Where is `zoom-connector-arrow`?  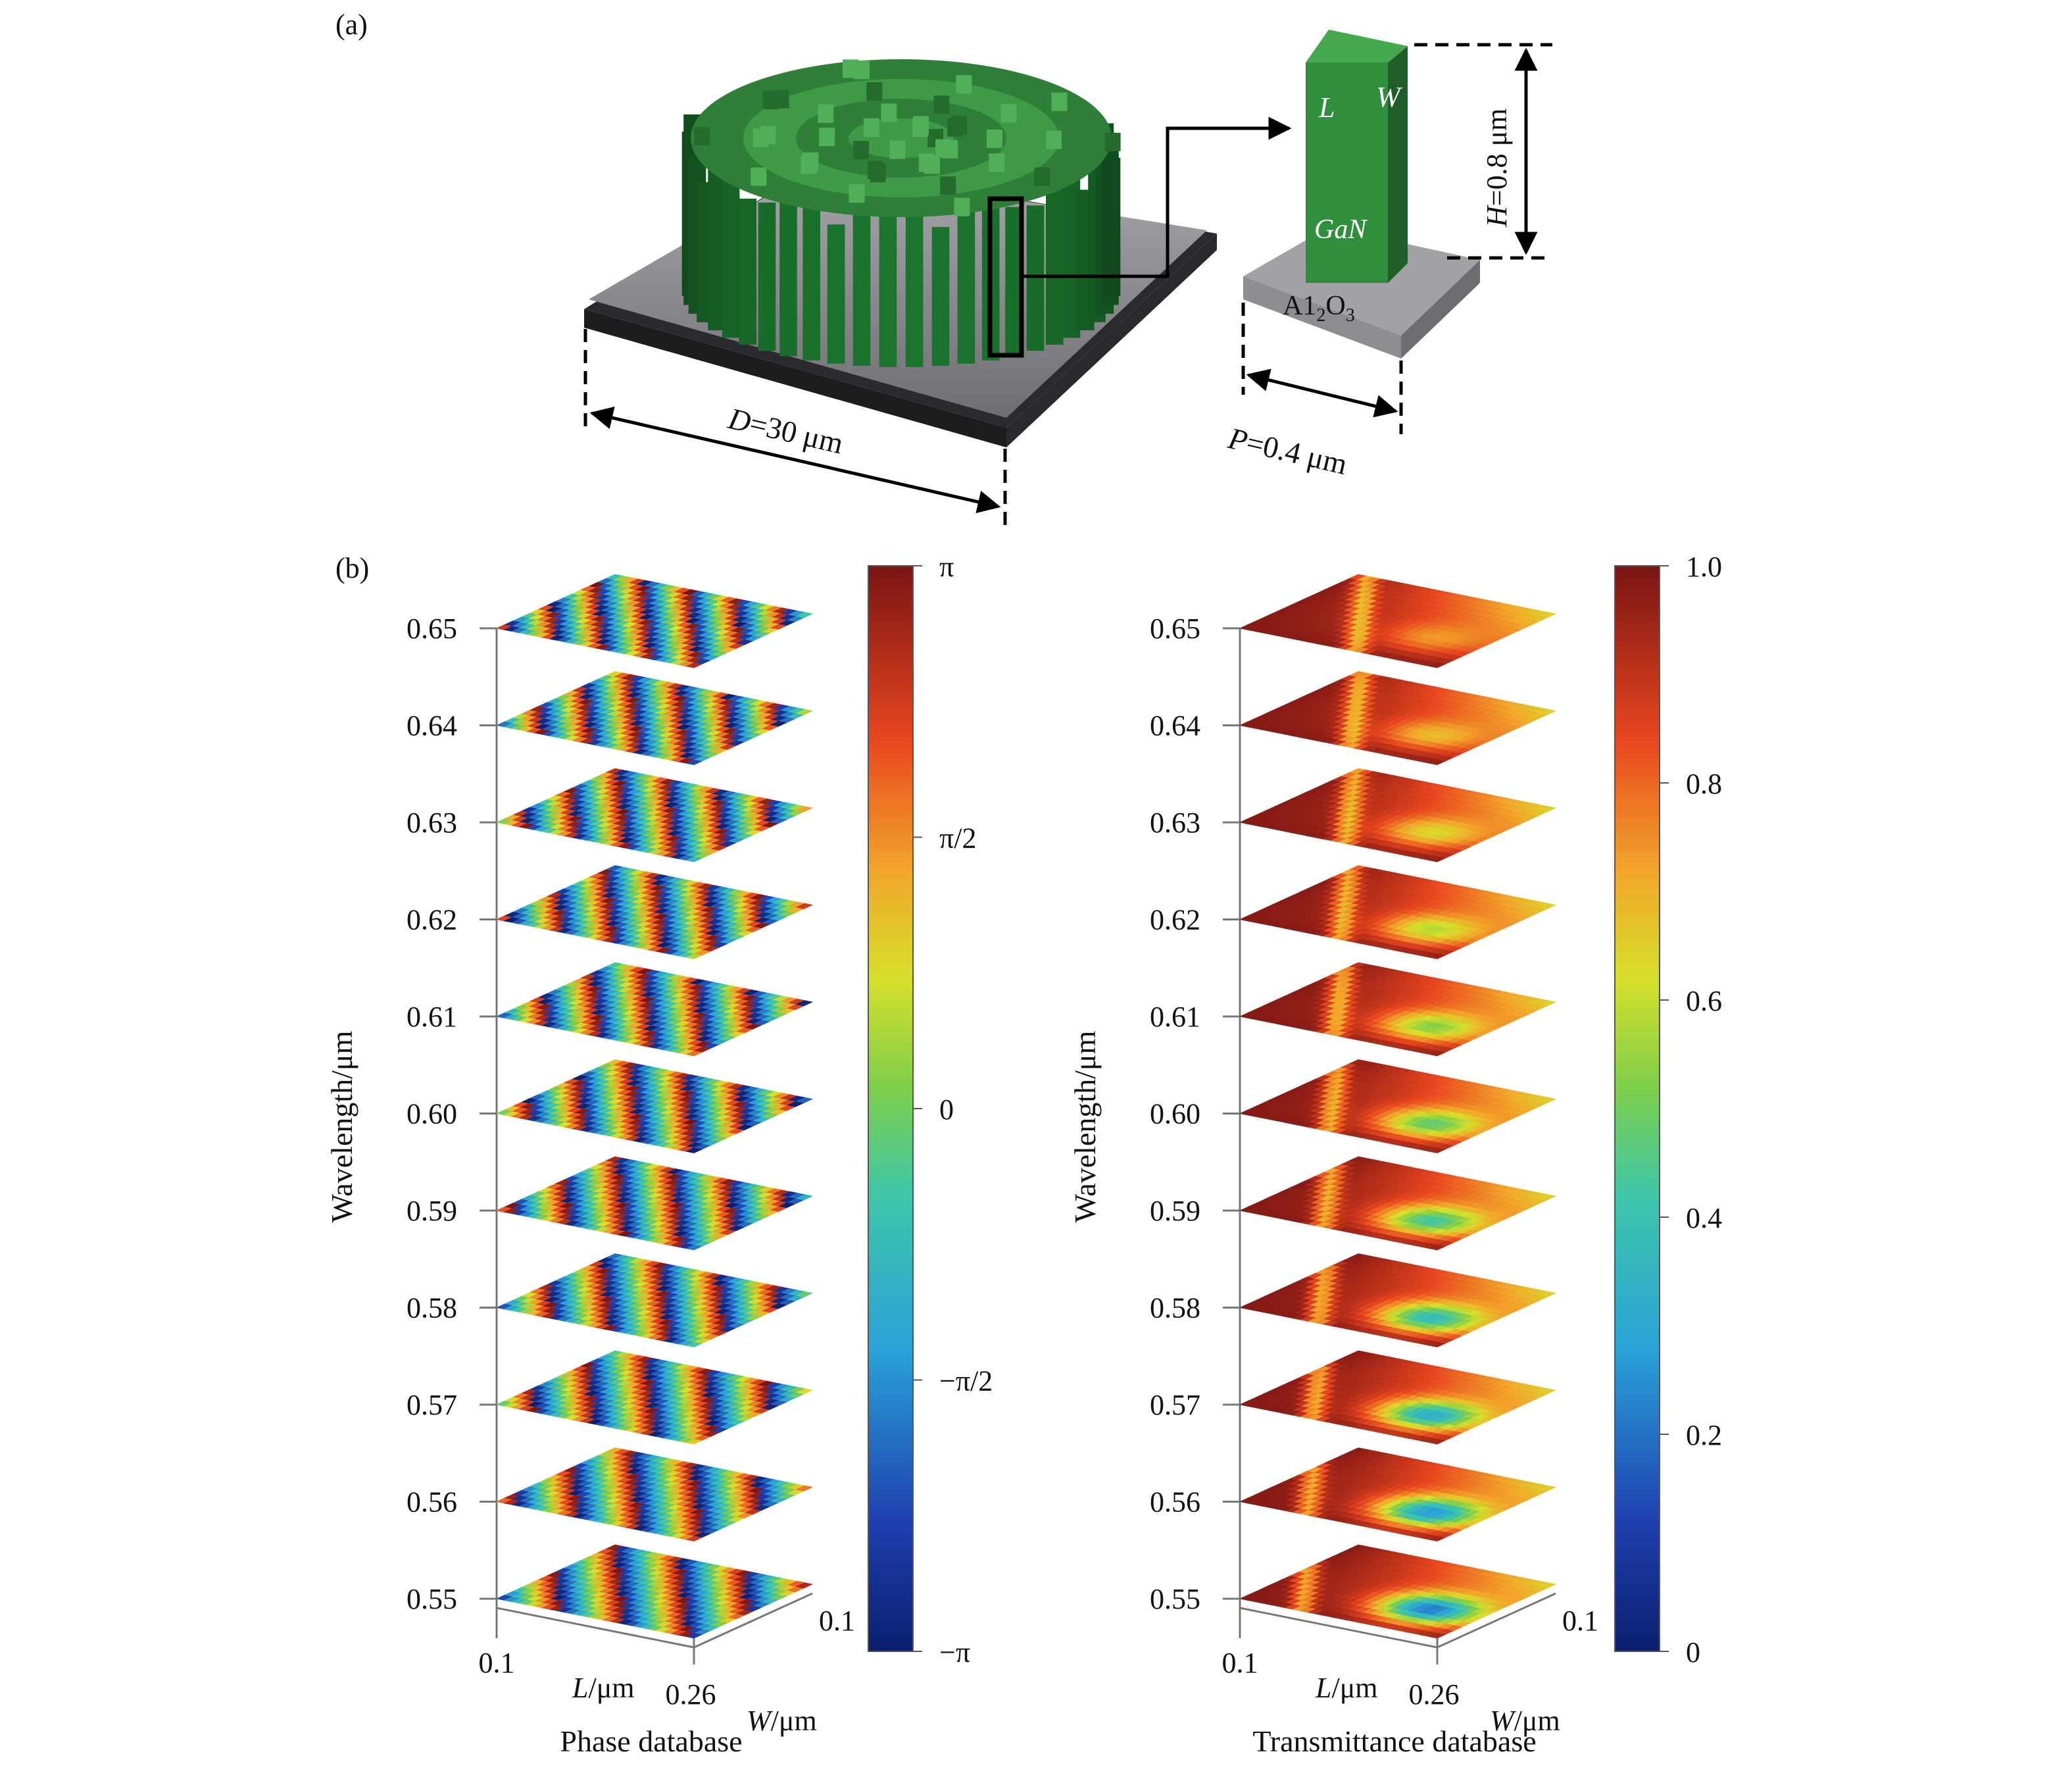 zoom-connector-arrow is located at coordinates (1157, 197).